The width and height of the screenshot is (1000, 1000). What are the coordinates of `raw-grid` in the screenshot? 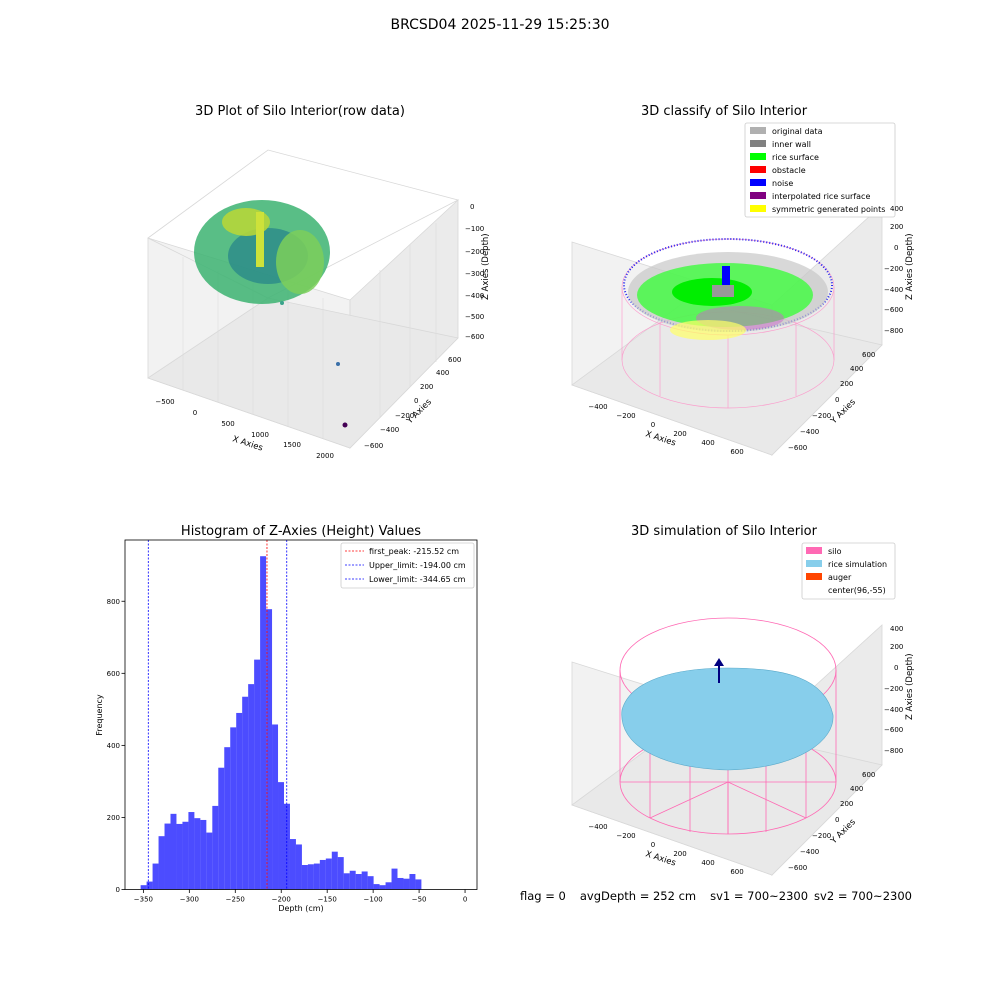 It's located at (309, 330).